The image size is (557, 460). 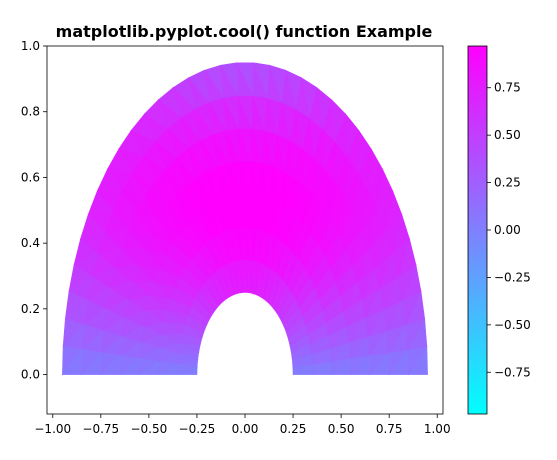 What do you see at coordinates (148, 429) in the screenshot?
I see `x-tick-label-2: −0.50` at bounding box center [148, 429].